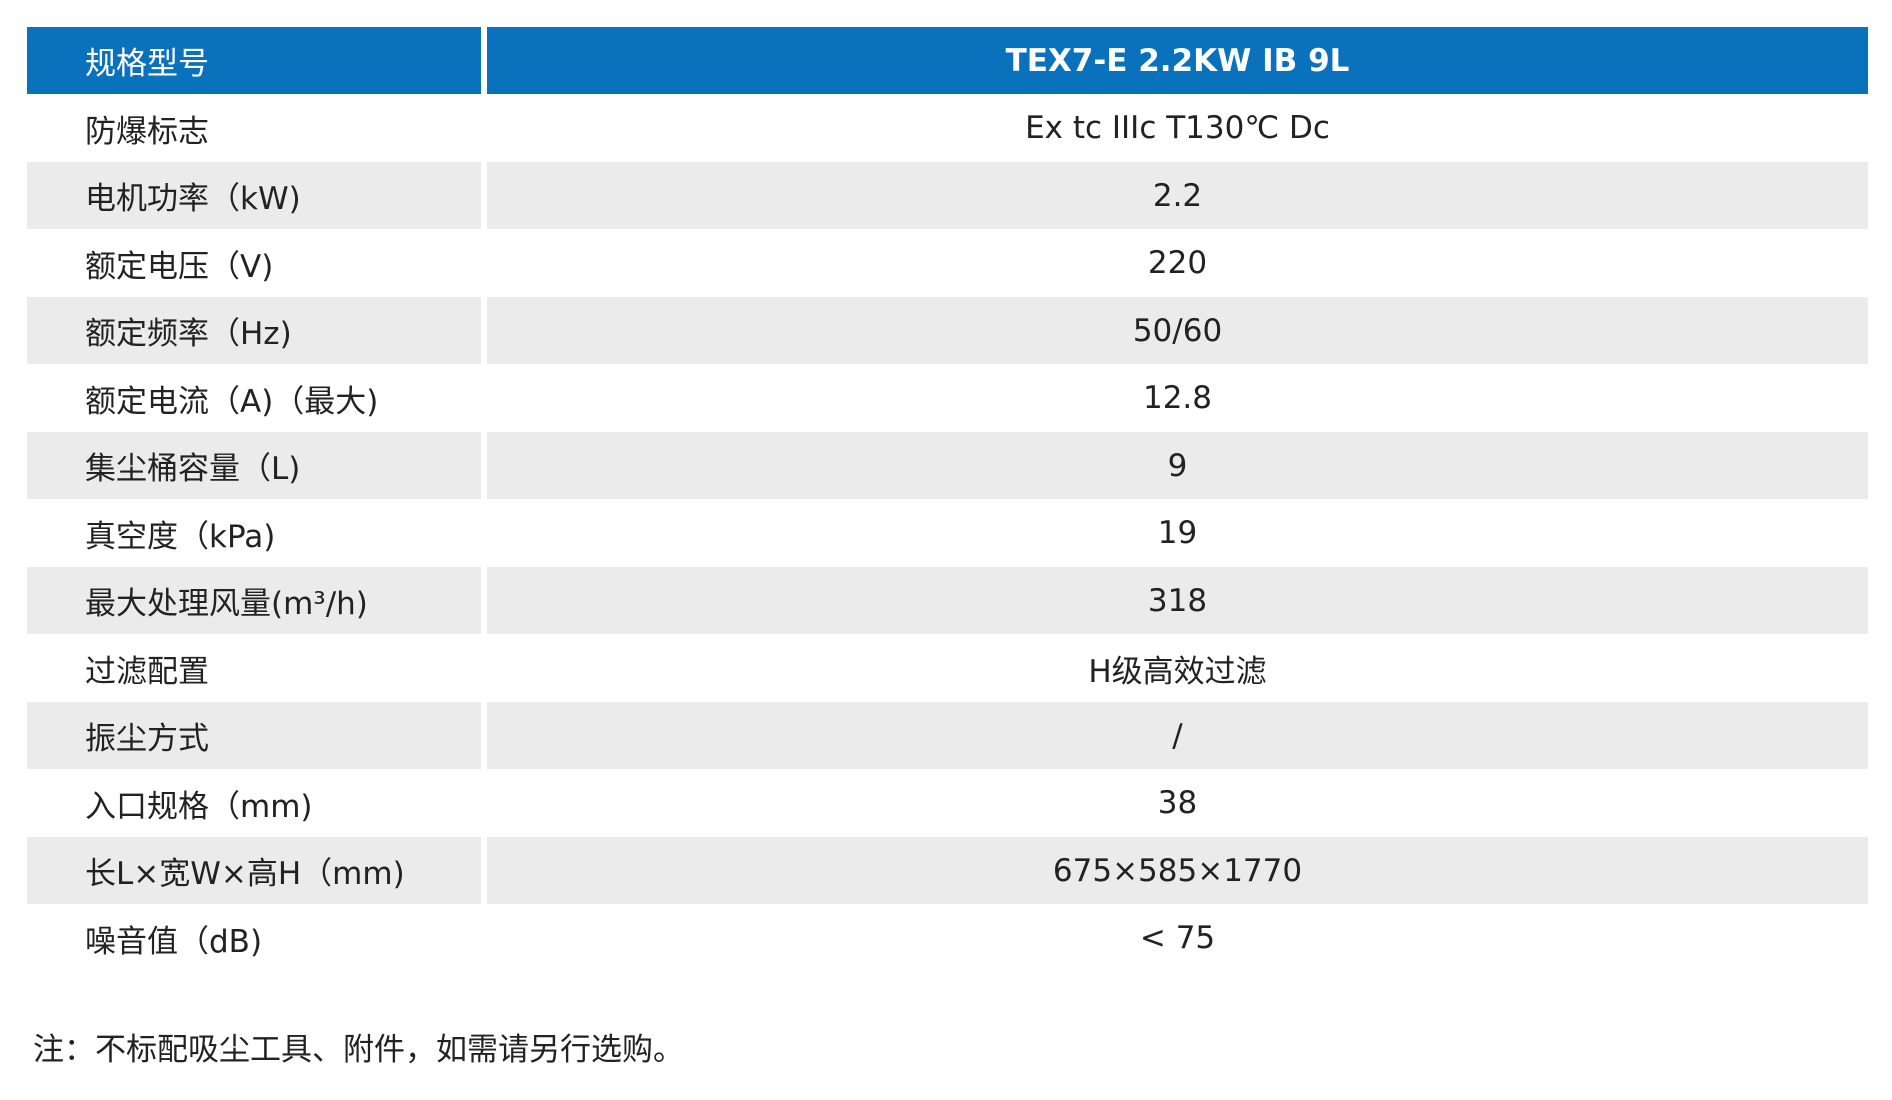 The height and width of the screenshot is (1100, 1892). I want to click on spec-row: 集尘桶容量（L) 9, so click(947, 465).